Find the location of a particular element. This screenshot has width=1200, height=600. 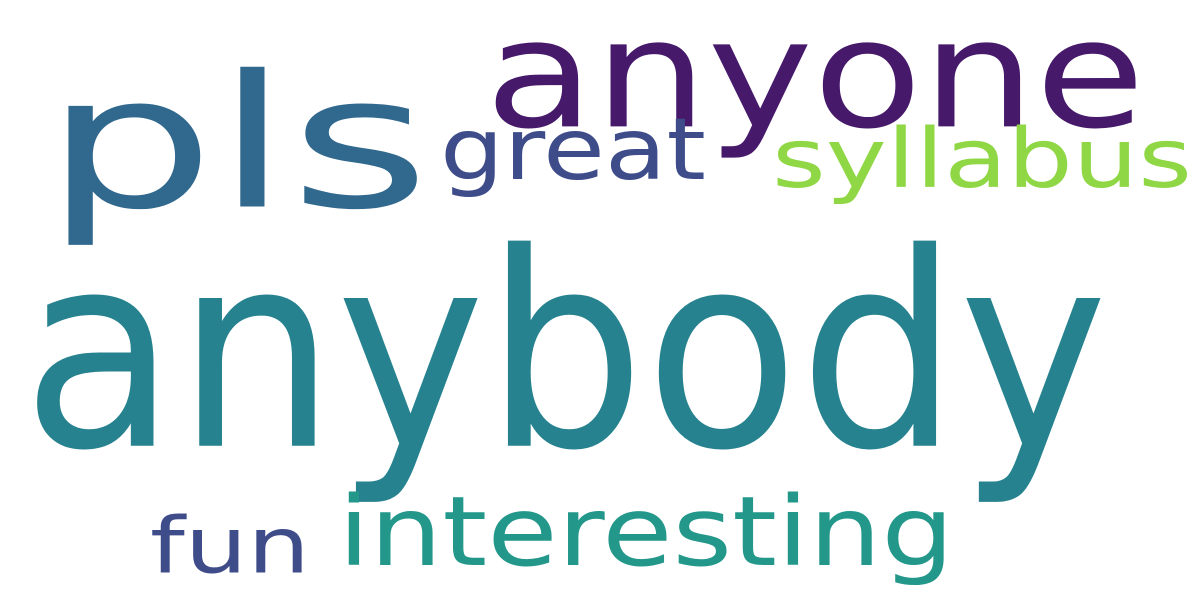

word-pls: pls is located at coordinates (237, 143).